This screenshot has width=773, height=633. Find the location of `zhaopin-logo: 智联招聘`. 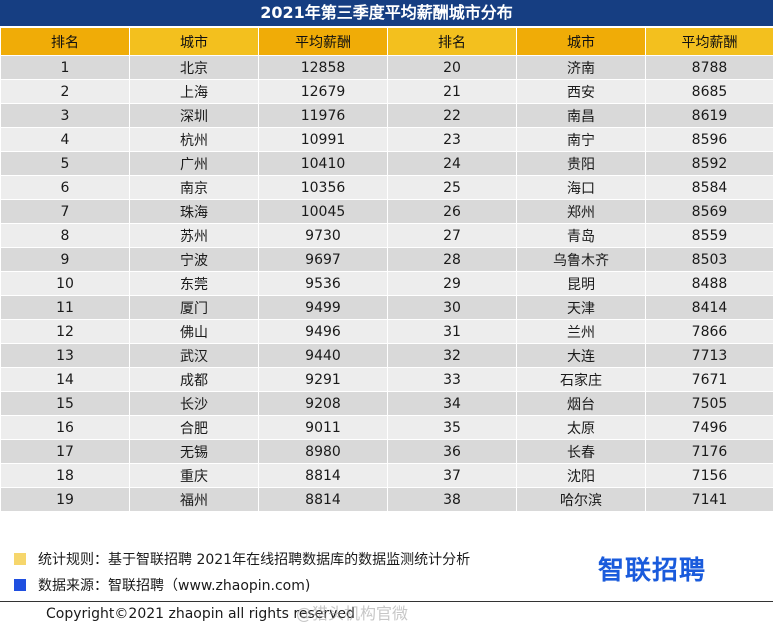

zhaopin-logo: 智联招聘 is located at coordinates (652, 571).